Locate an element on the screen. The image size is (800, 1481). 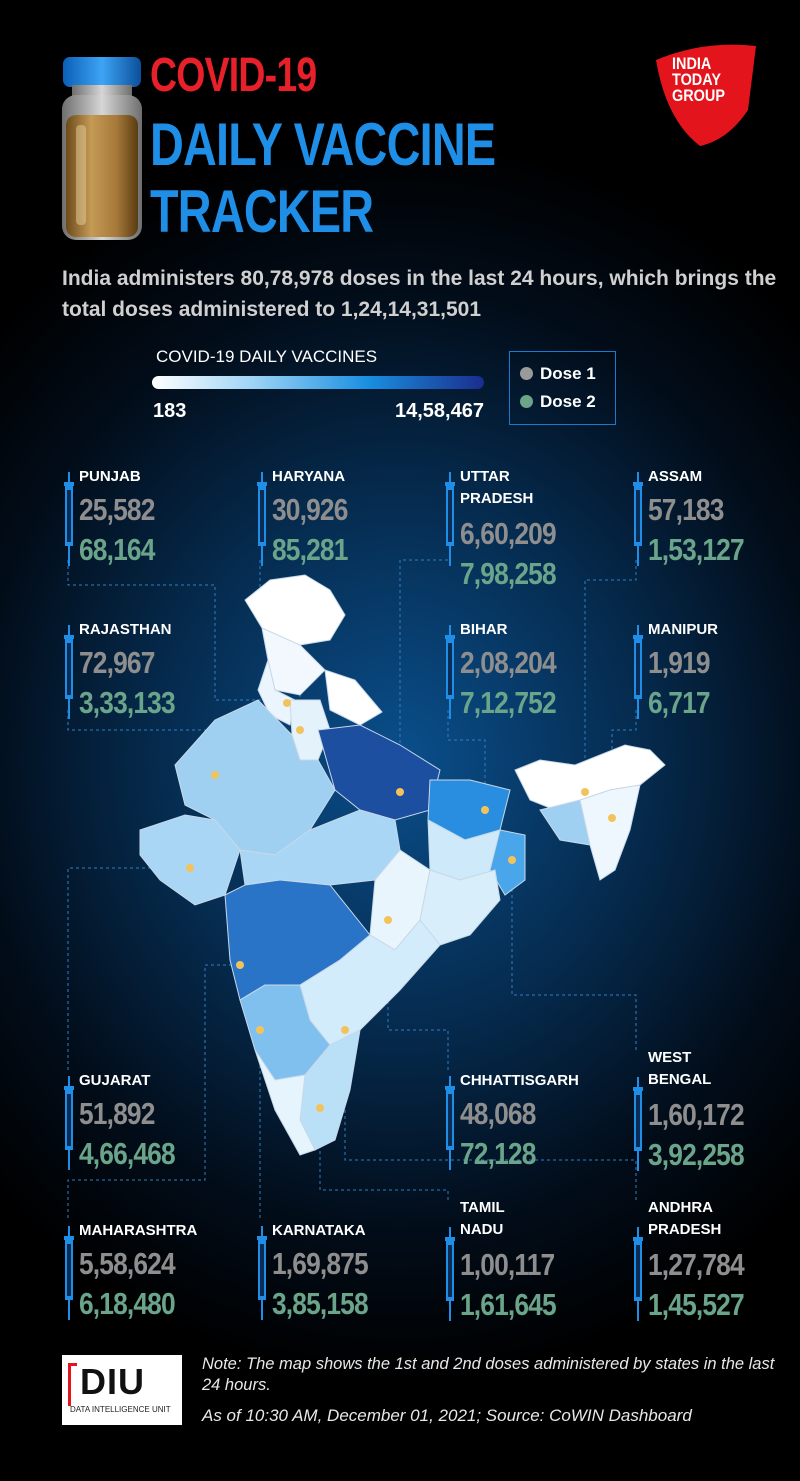
state-name: MANIPUR is located at coordinates (683, 629).